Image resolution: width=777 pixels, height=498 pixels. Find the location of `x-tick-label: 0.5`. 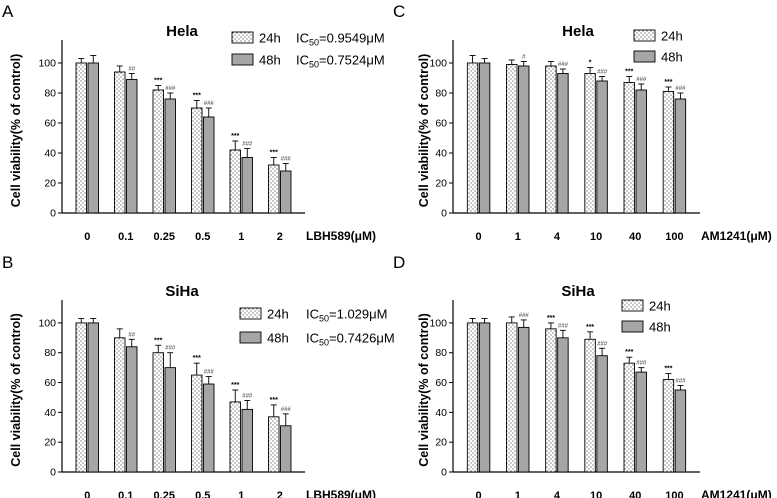

x-tick-label: 0.5 is located at coordinates (202, 494).